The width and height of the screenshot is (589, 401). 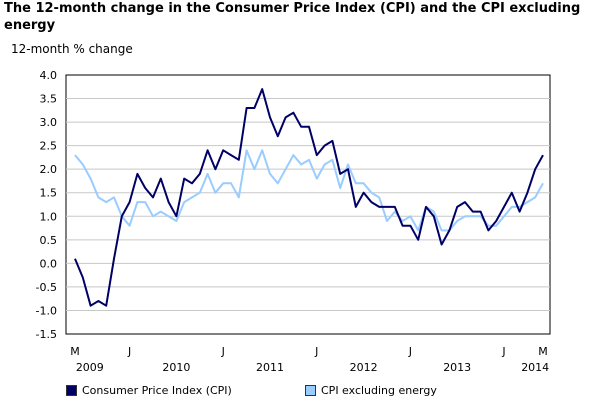 What do you see at coordinates (176, 367) in the screenshot?
I see `x-year-label: 2010` at bounding box center [176, 367].